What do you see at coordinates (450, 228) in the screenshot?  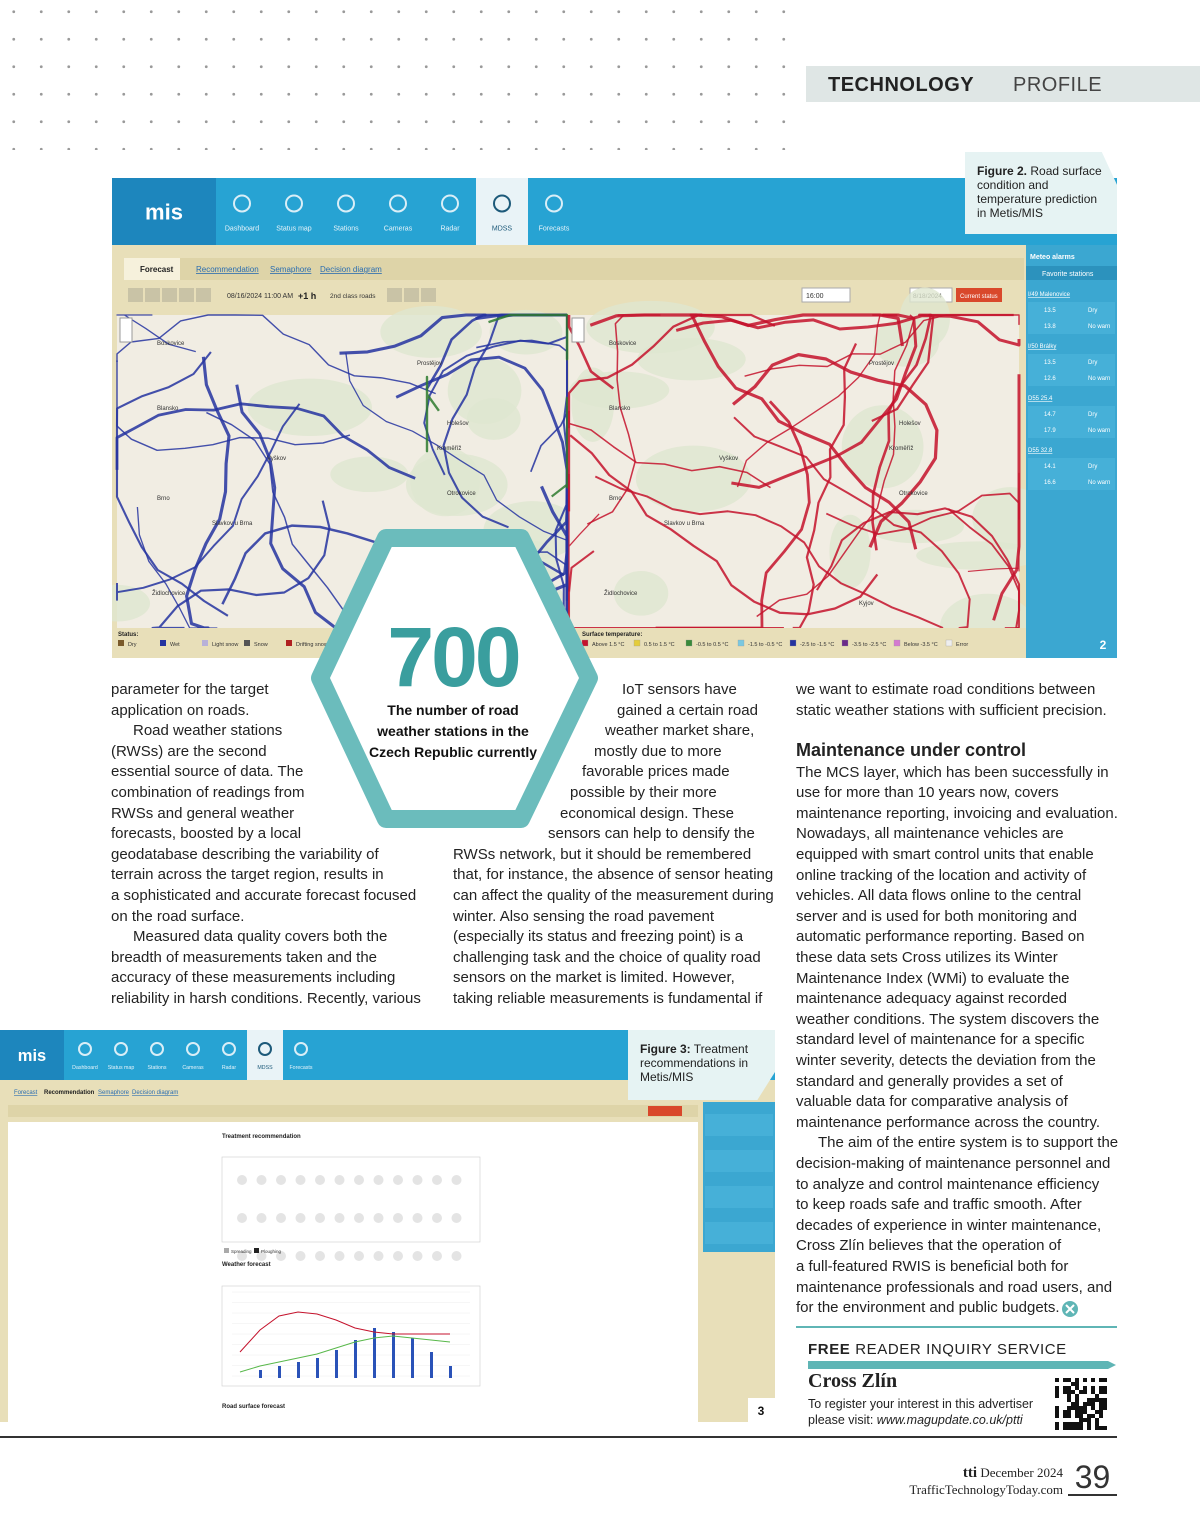 I see `nav-label: Radar` at bounding box center [450, 228].